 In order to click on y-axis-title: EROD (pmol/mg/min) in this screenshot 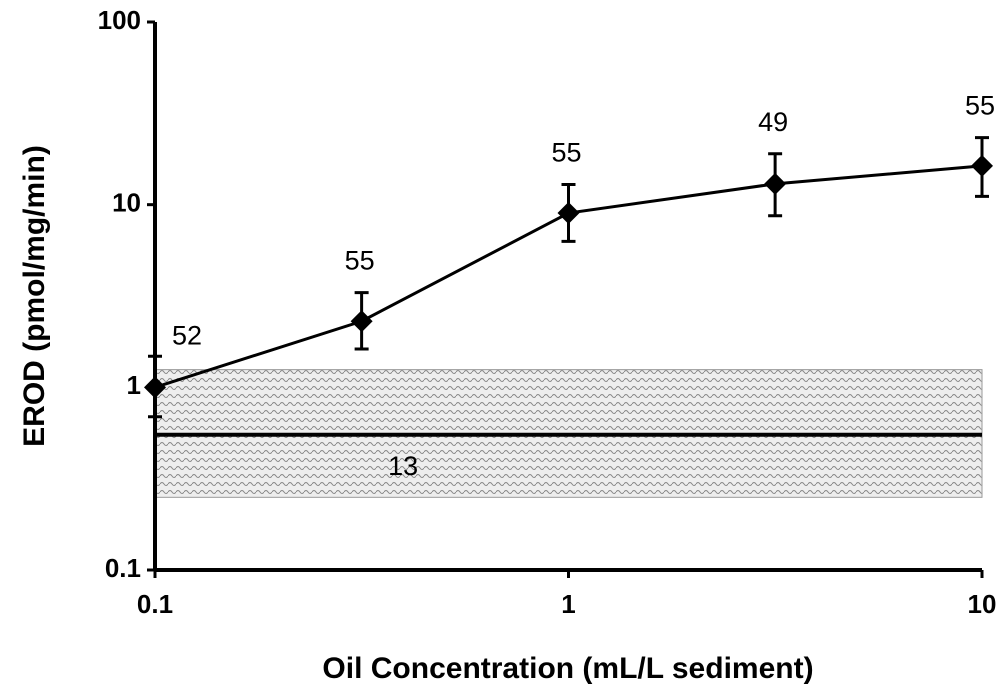, I will do `click(34, 296)`.